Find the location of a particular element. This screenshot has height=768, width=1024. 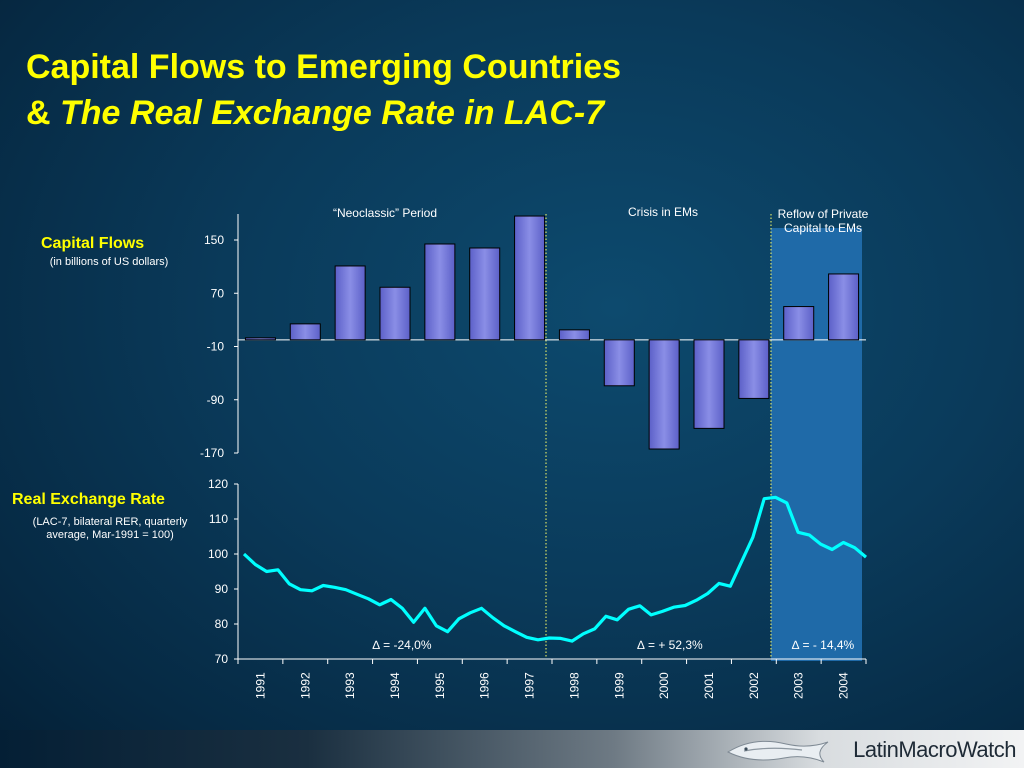

bar-2003 is located at coordinates (799, 323).